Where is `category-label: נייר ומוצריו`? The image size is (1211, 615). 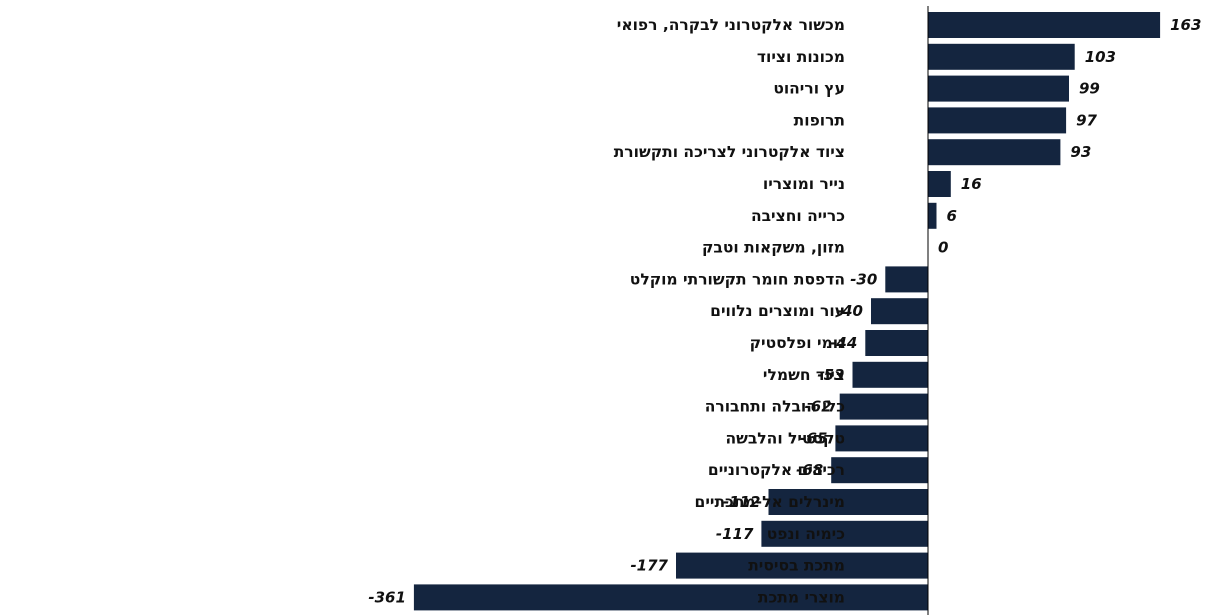
category-label: נייר ומוצריו is located at coordinates (804, 184).